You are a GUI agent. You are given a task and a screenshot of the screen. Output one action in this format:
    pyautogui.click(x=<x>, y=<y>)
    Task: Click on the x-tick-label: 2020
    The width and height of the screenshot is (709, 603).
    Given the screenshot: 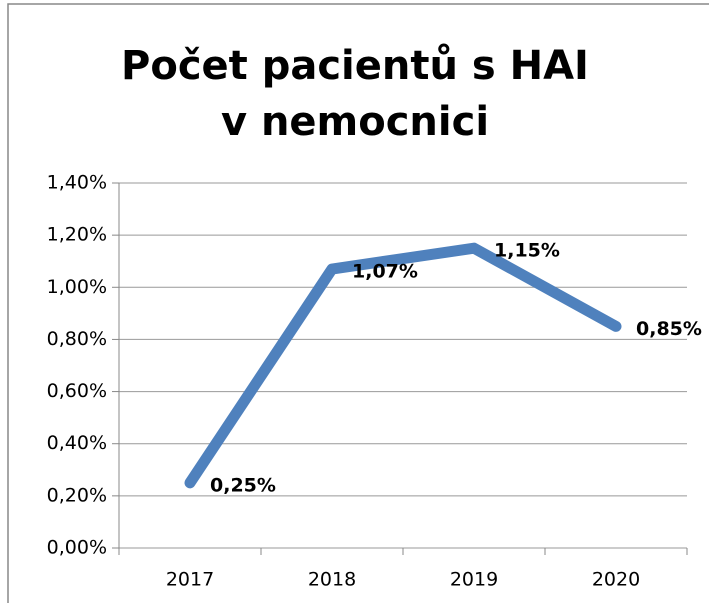 What is the action you would take?
    pyautogui.click(x=616, y=580)
    